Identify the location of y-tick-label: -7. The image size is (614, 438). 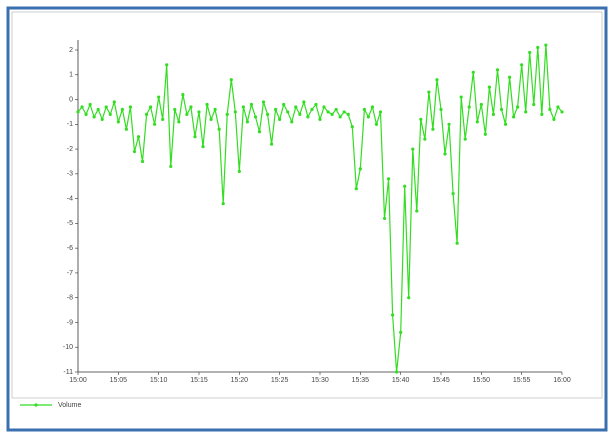
(70, 273).